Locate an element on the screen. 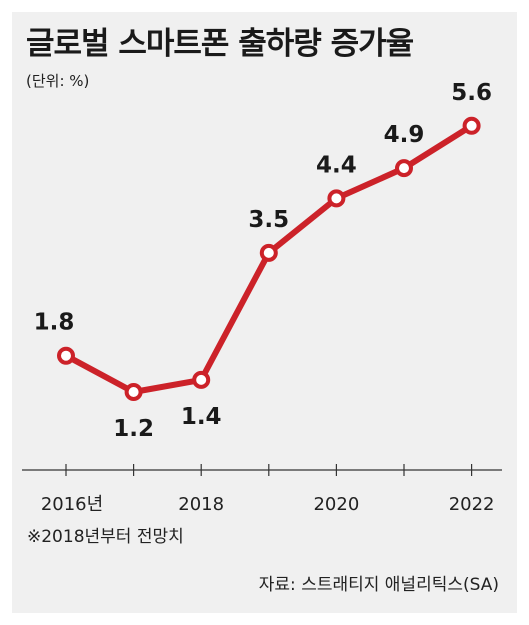  data-label-2022: 5.6 is located at coordinates (471, 93).